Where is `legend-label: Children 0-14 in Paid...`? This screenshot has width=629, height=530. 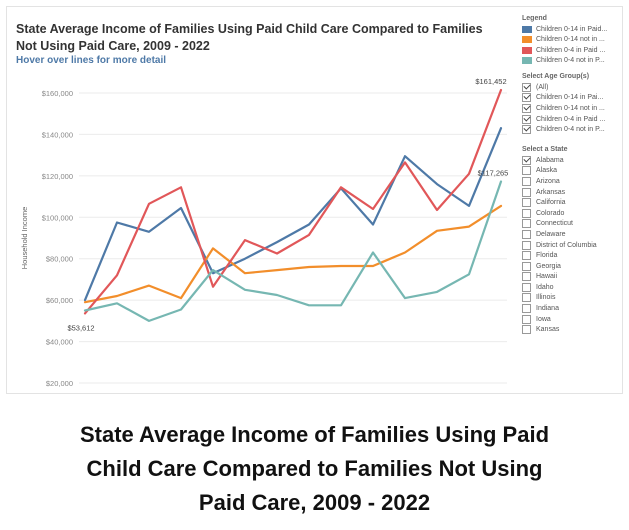
legend-label: Children 0-14 in Paid... is located at coordinates (572, 29).